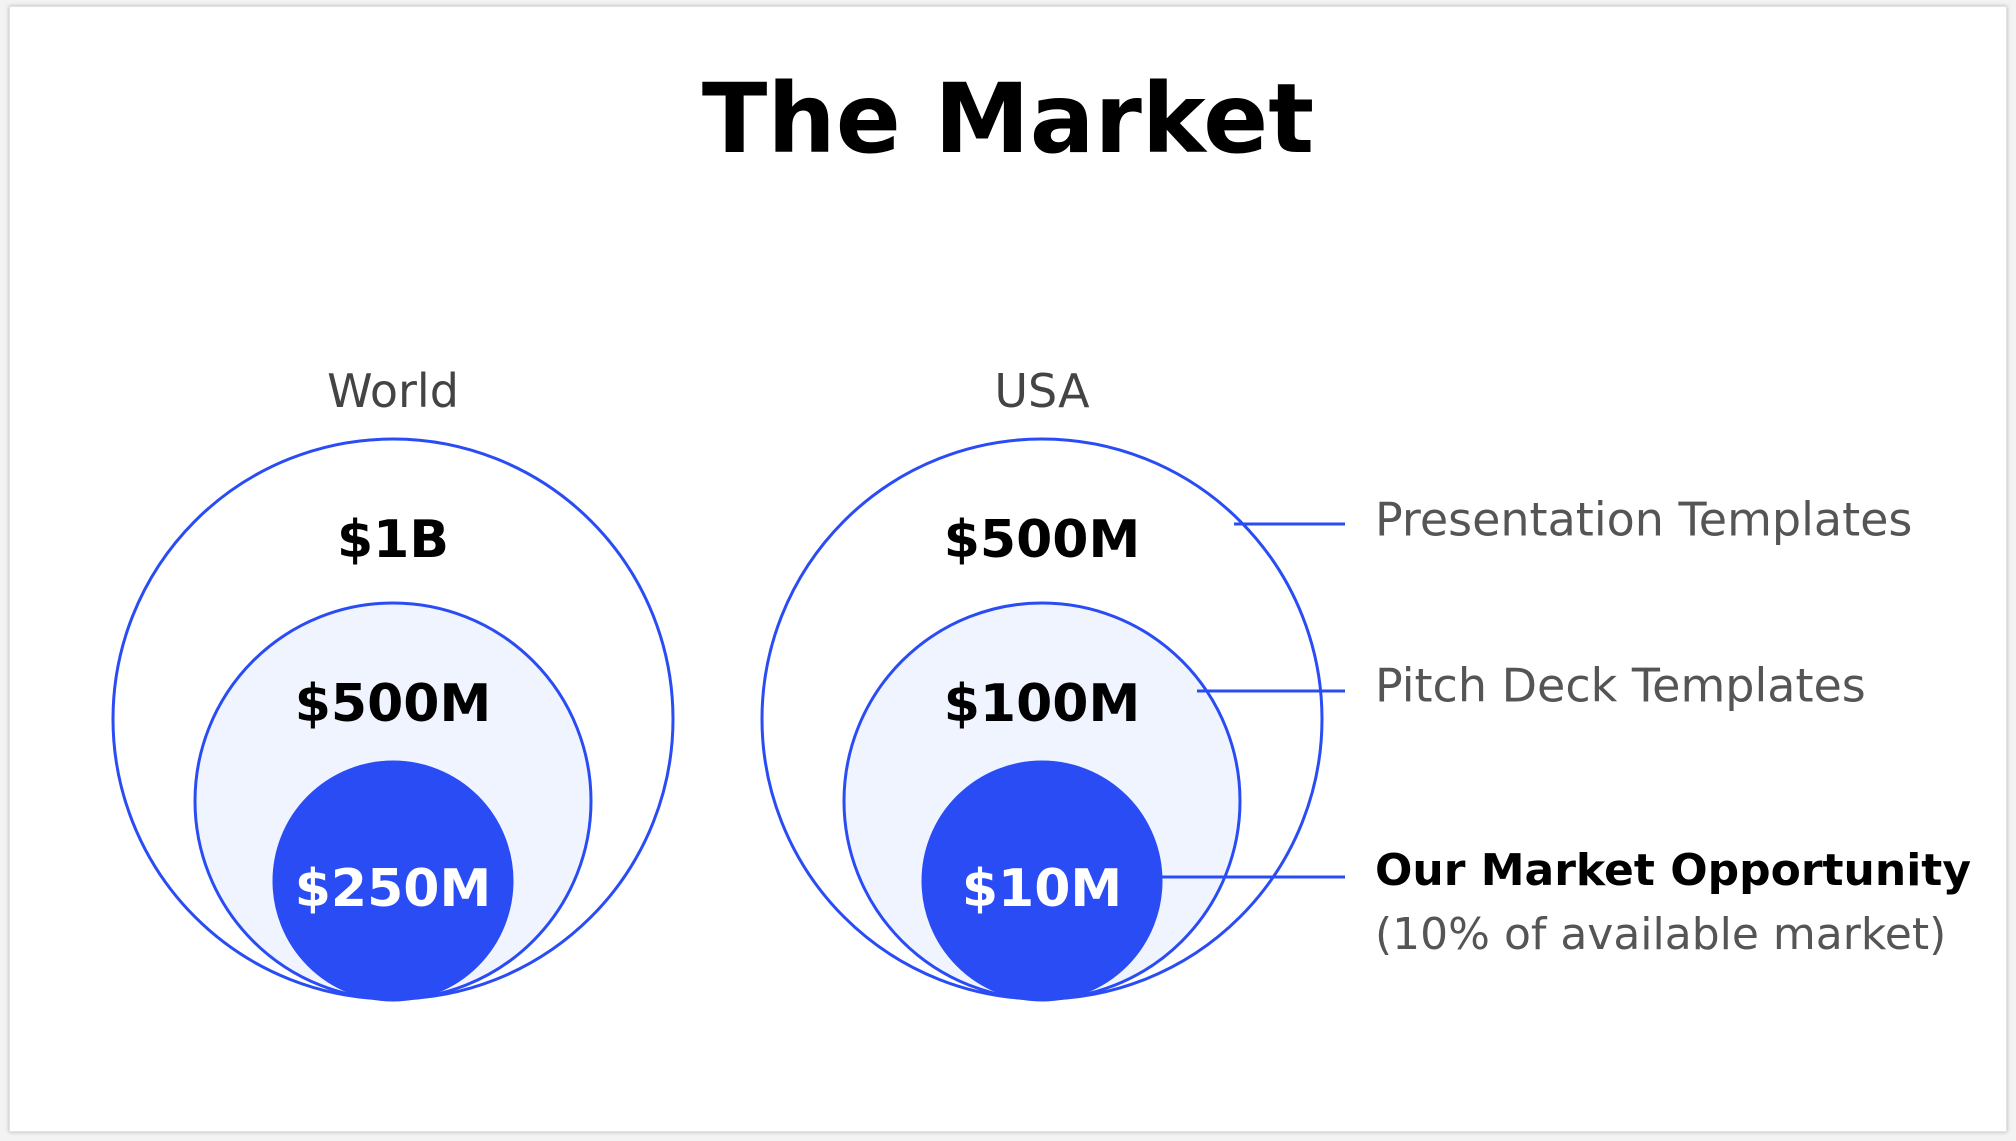  Describe the element at coordinates (393, 889) in the screenshot. I see `world-inner-value: $250M` at that location.